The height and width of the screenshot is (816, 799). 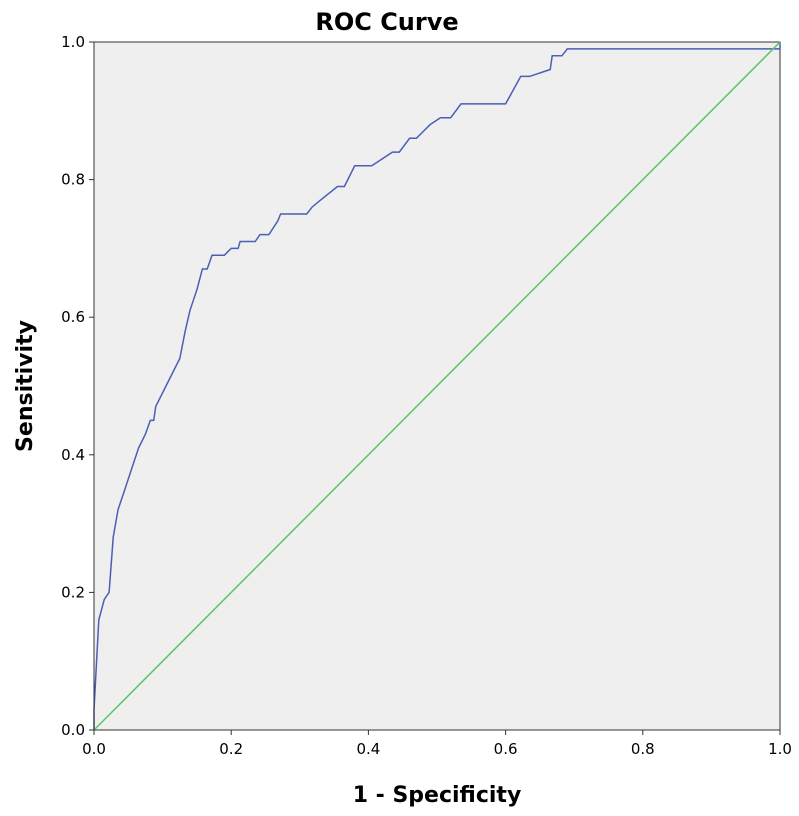 I want to click on y-axis-label: Sensitivity, so click(x=25, y=386).